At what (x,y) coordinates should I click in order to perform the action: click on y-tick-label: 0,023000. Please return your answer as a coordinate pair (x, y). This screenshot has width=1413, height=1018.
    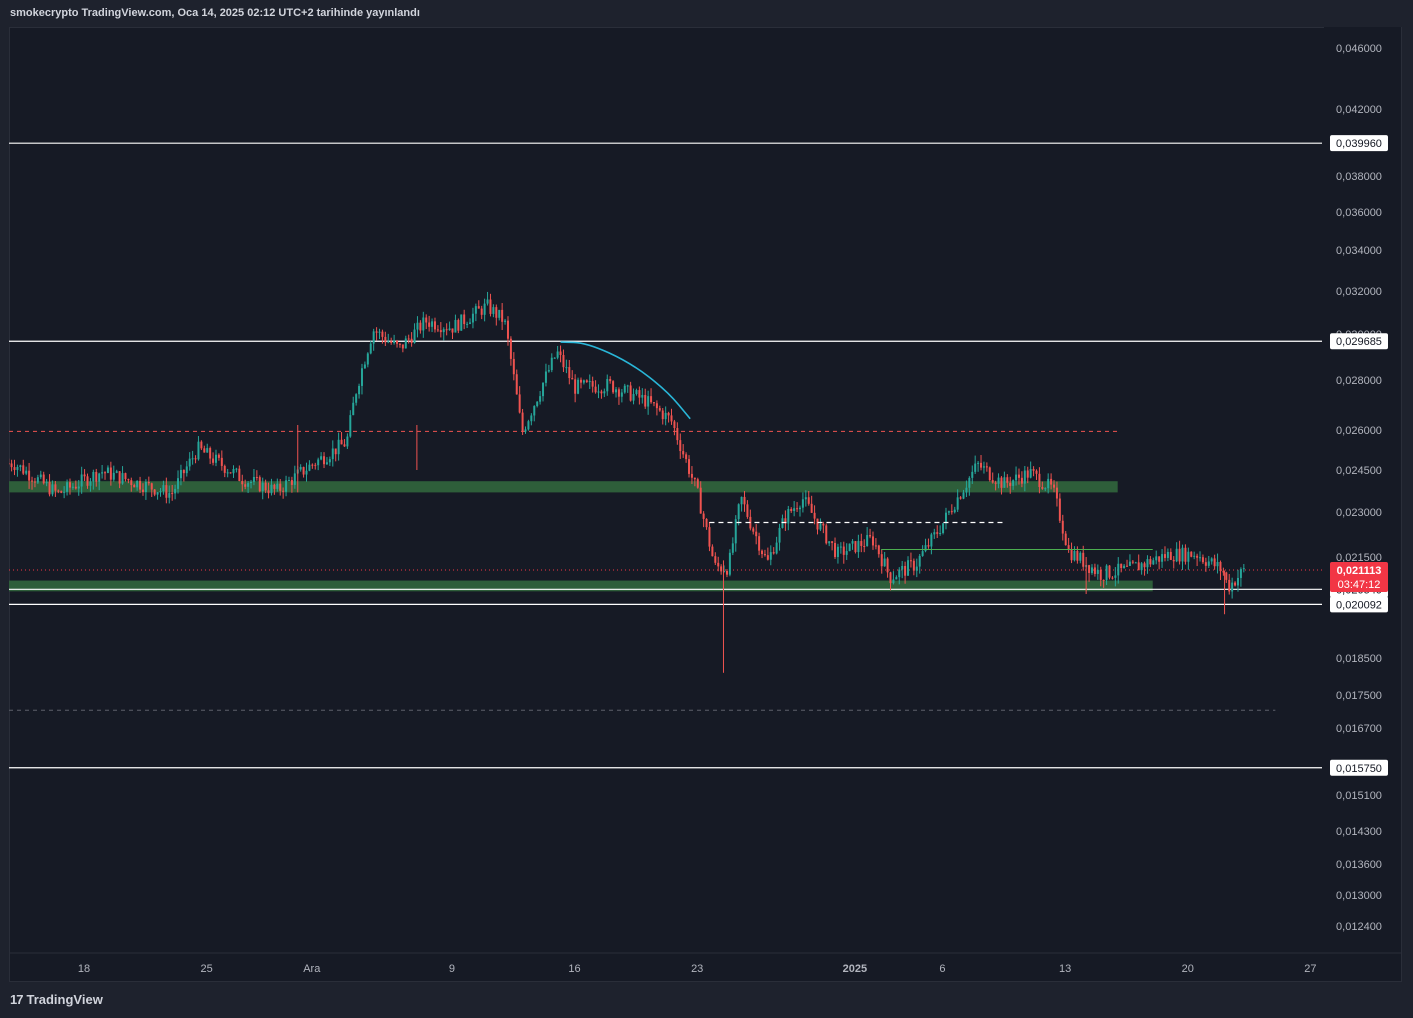
    Looking at the image, I should click on (1359, 513).